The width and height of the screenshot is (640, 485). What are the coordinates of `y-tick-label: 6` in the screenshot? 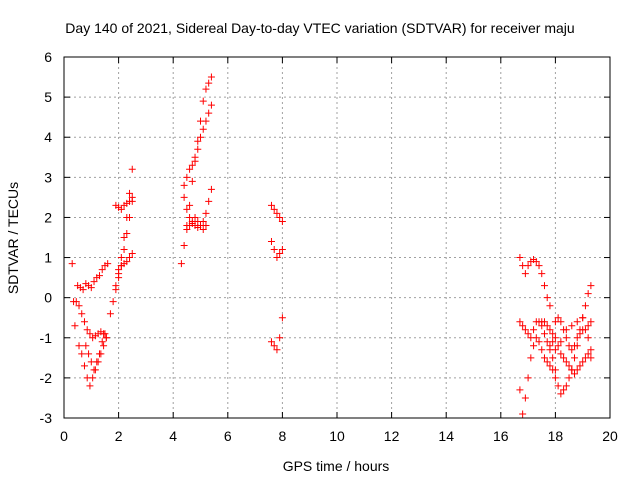 It's located at (48, 57).